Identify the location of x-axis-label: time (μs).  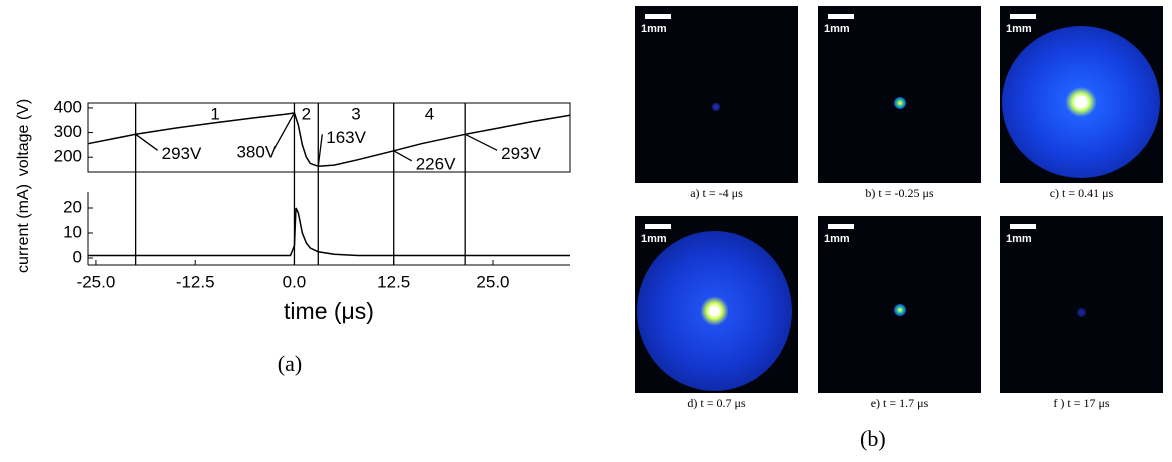
(329, 311).